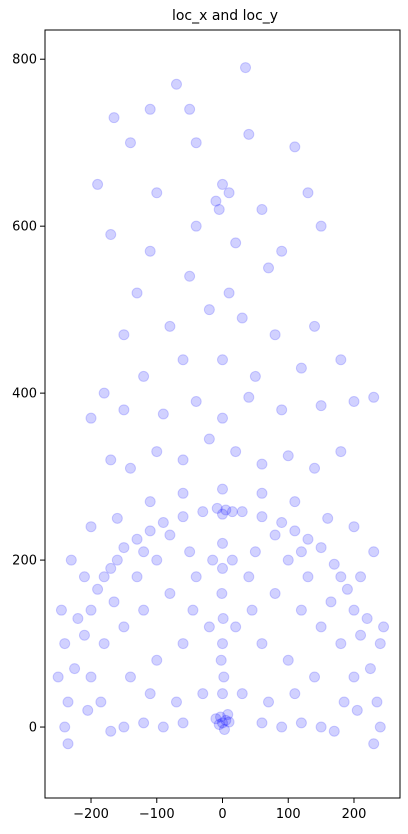  I want to click on x-tick-label: −100, so click(157, 814).